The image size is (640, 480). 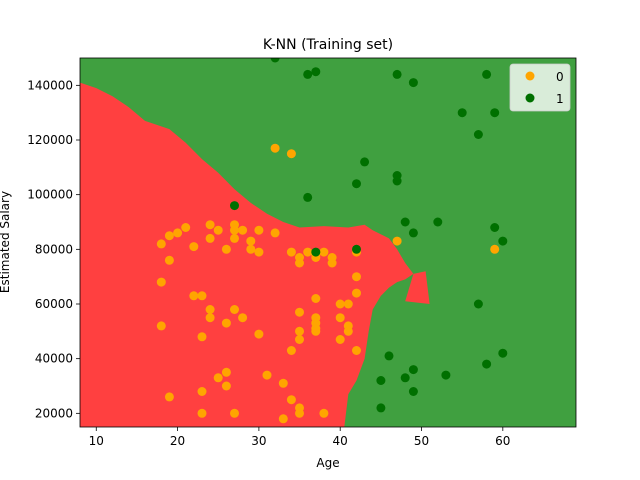 I want to click on x-tick-label: 30, so click(x=258, y=441).